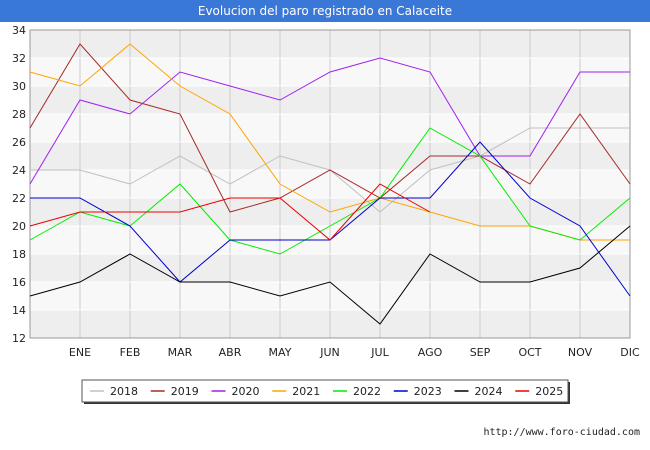  Describe the element at coordinates (354, 352) in the screenshot. I see `x-axis-tick-labels: ENE FEB MAR ABR MAY JUN JUL AGO SEP OCT NOV DIC` at that location.